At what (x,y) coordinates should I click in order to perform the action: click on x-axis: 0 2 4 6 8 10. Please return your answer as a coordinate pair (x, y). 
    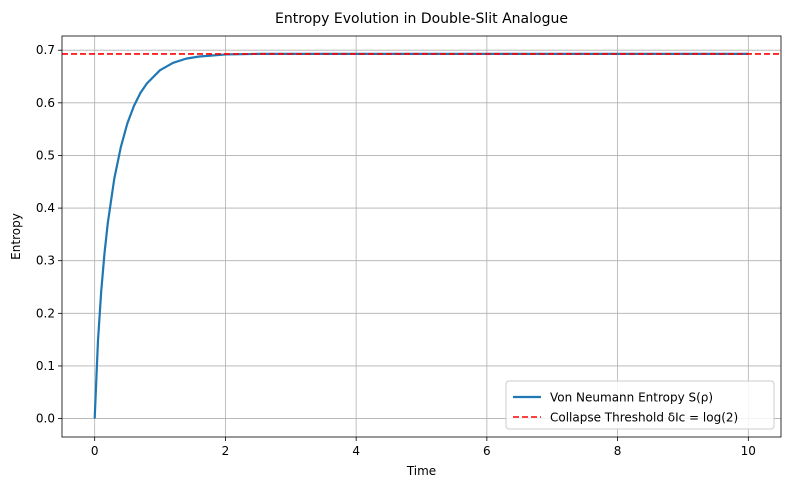
    Looking at the image, I should click on (423, 447).